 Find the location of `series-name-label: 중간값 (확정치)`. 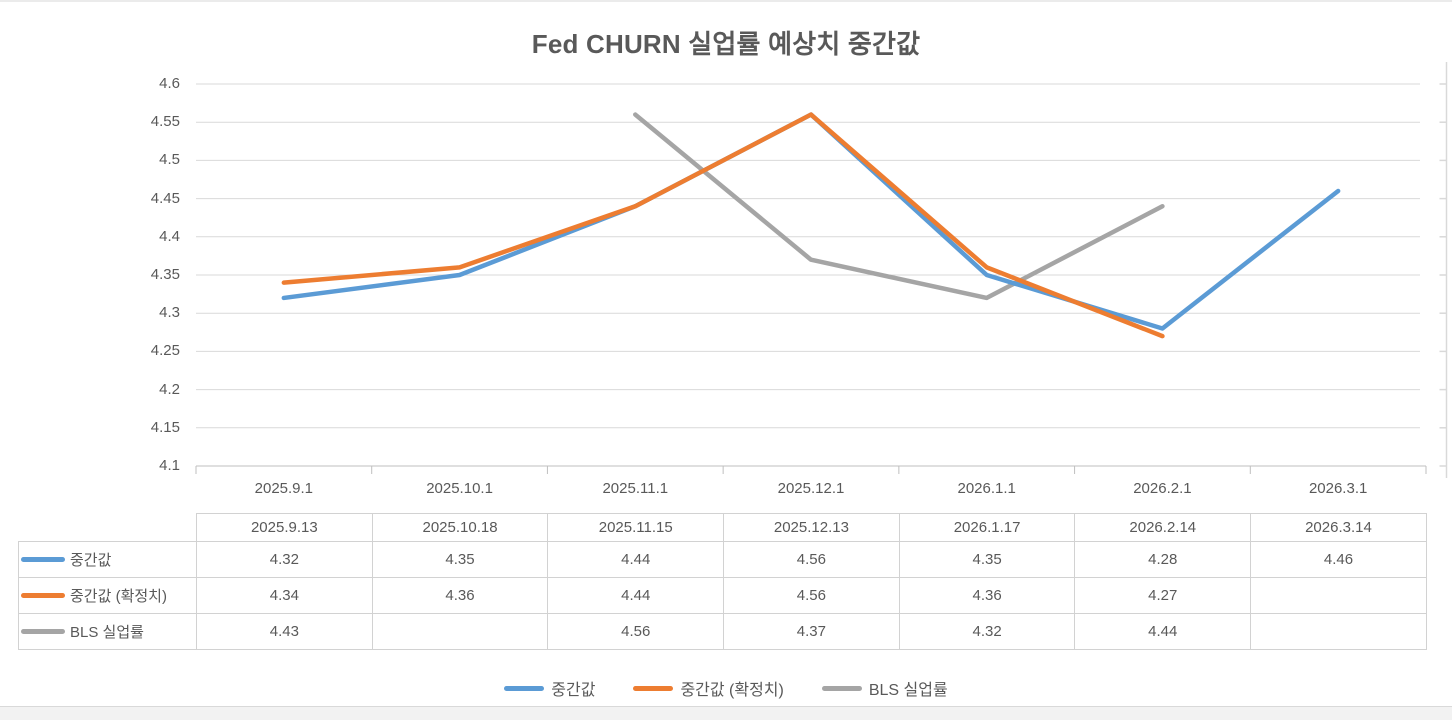

series-name-label: 중간값 (확정치) is located at coordinates (118, 596).